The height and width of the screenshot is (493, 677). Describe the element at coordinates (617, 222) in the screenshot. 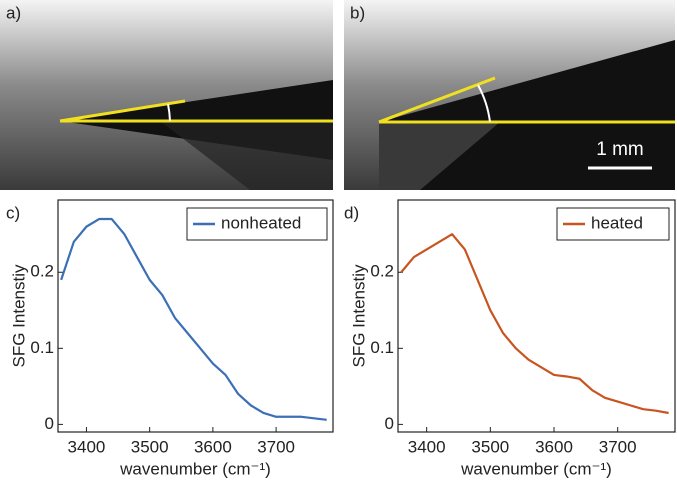

I see `legend-label: heated` at that location.